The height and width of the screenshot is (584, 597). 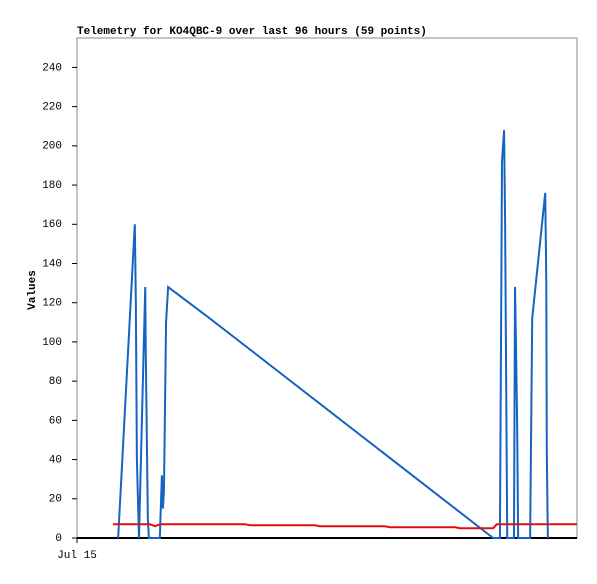 What do you see at coordinates (52, 186) in the screenshot?
I see `y-tick-label: 180` at bounding box center [52, 186].